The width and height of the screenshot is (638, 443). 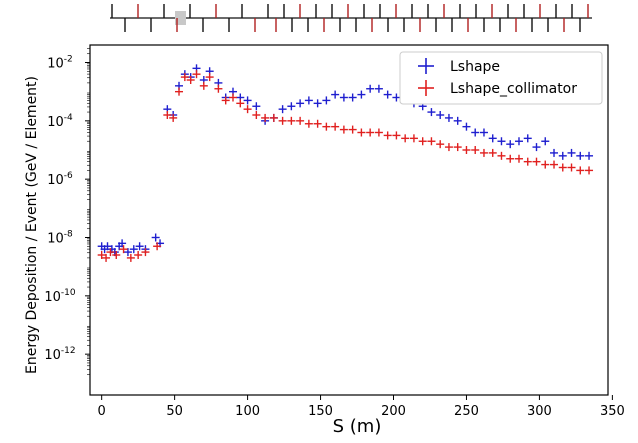 I want to click on x-tick-label: 150, so click(x=320, y=411).